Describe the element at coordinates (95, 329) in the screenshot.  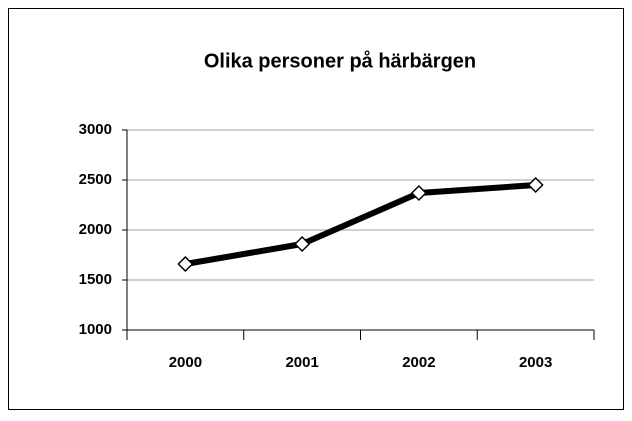
I see `y-tick-label: 1000` at that location.